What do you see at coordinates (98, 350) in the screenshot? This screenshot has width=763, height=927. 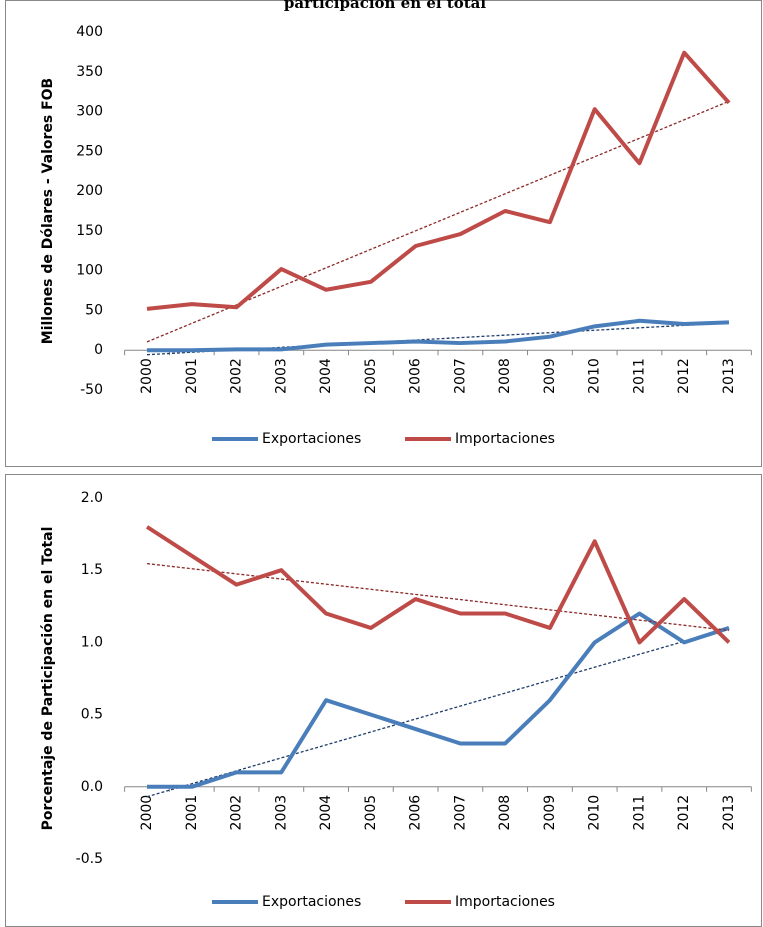 I see `y-tick-label: 0` at bounding box center [98, 350].